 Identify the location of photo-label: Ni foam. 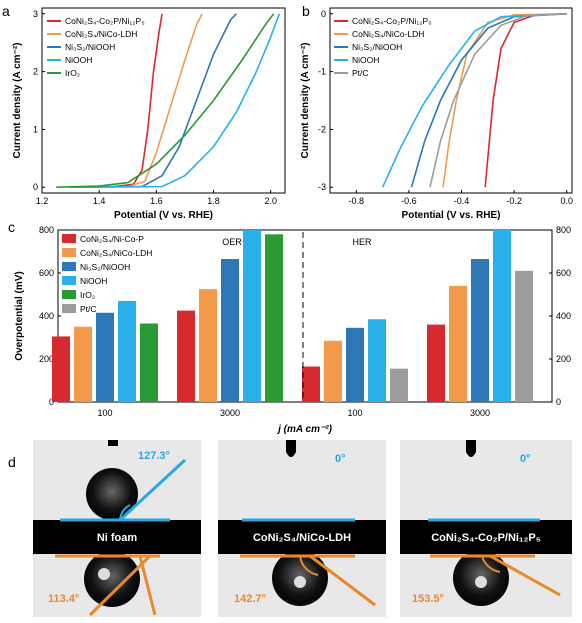
(117, 538).